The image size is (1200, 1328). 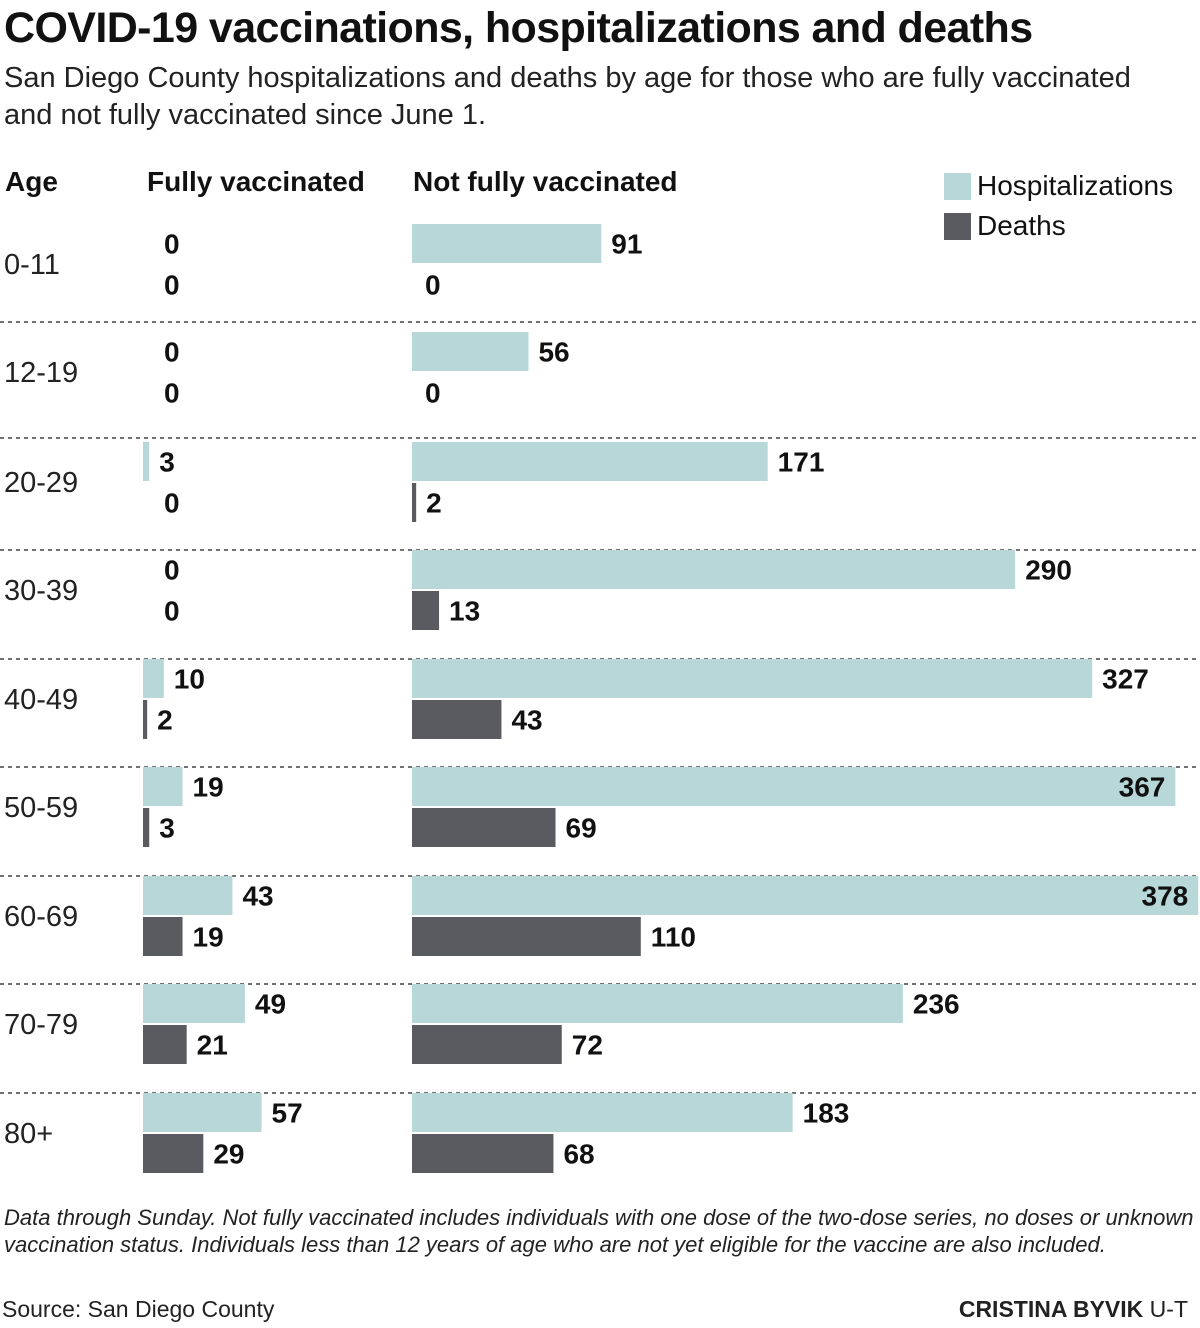 I want to click on vaccinated-hospitalizations-label: 57, so click(x=287, y=1113).